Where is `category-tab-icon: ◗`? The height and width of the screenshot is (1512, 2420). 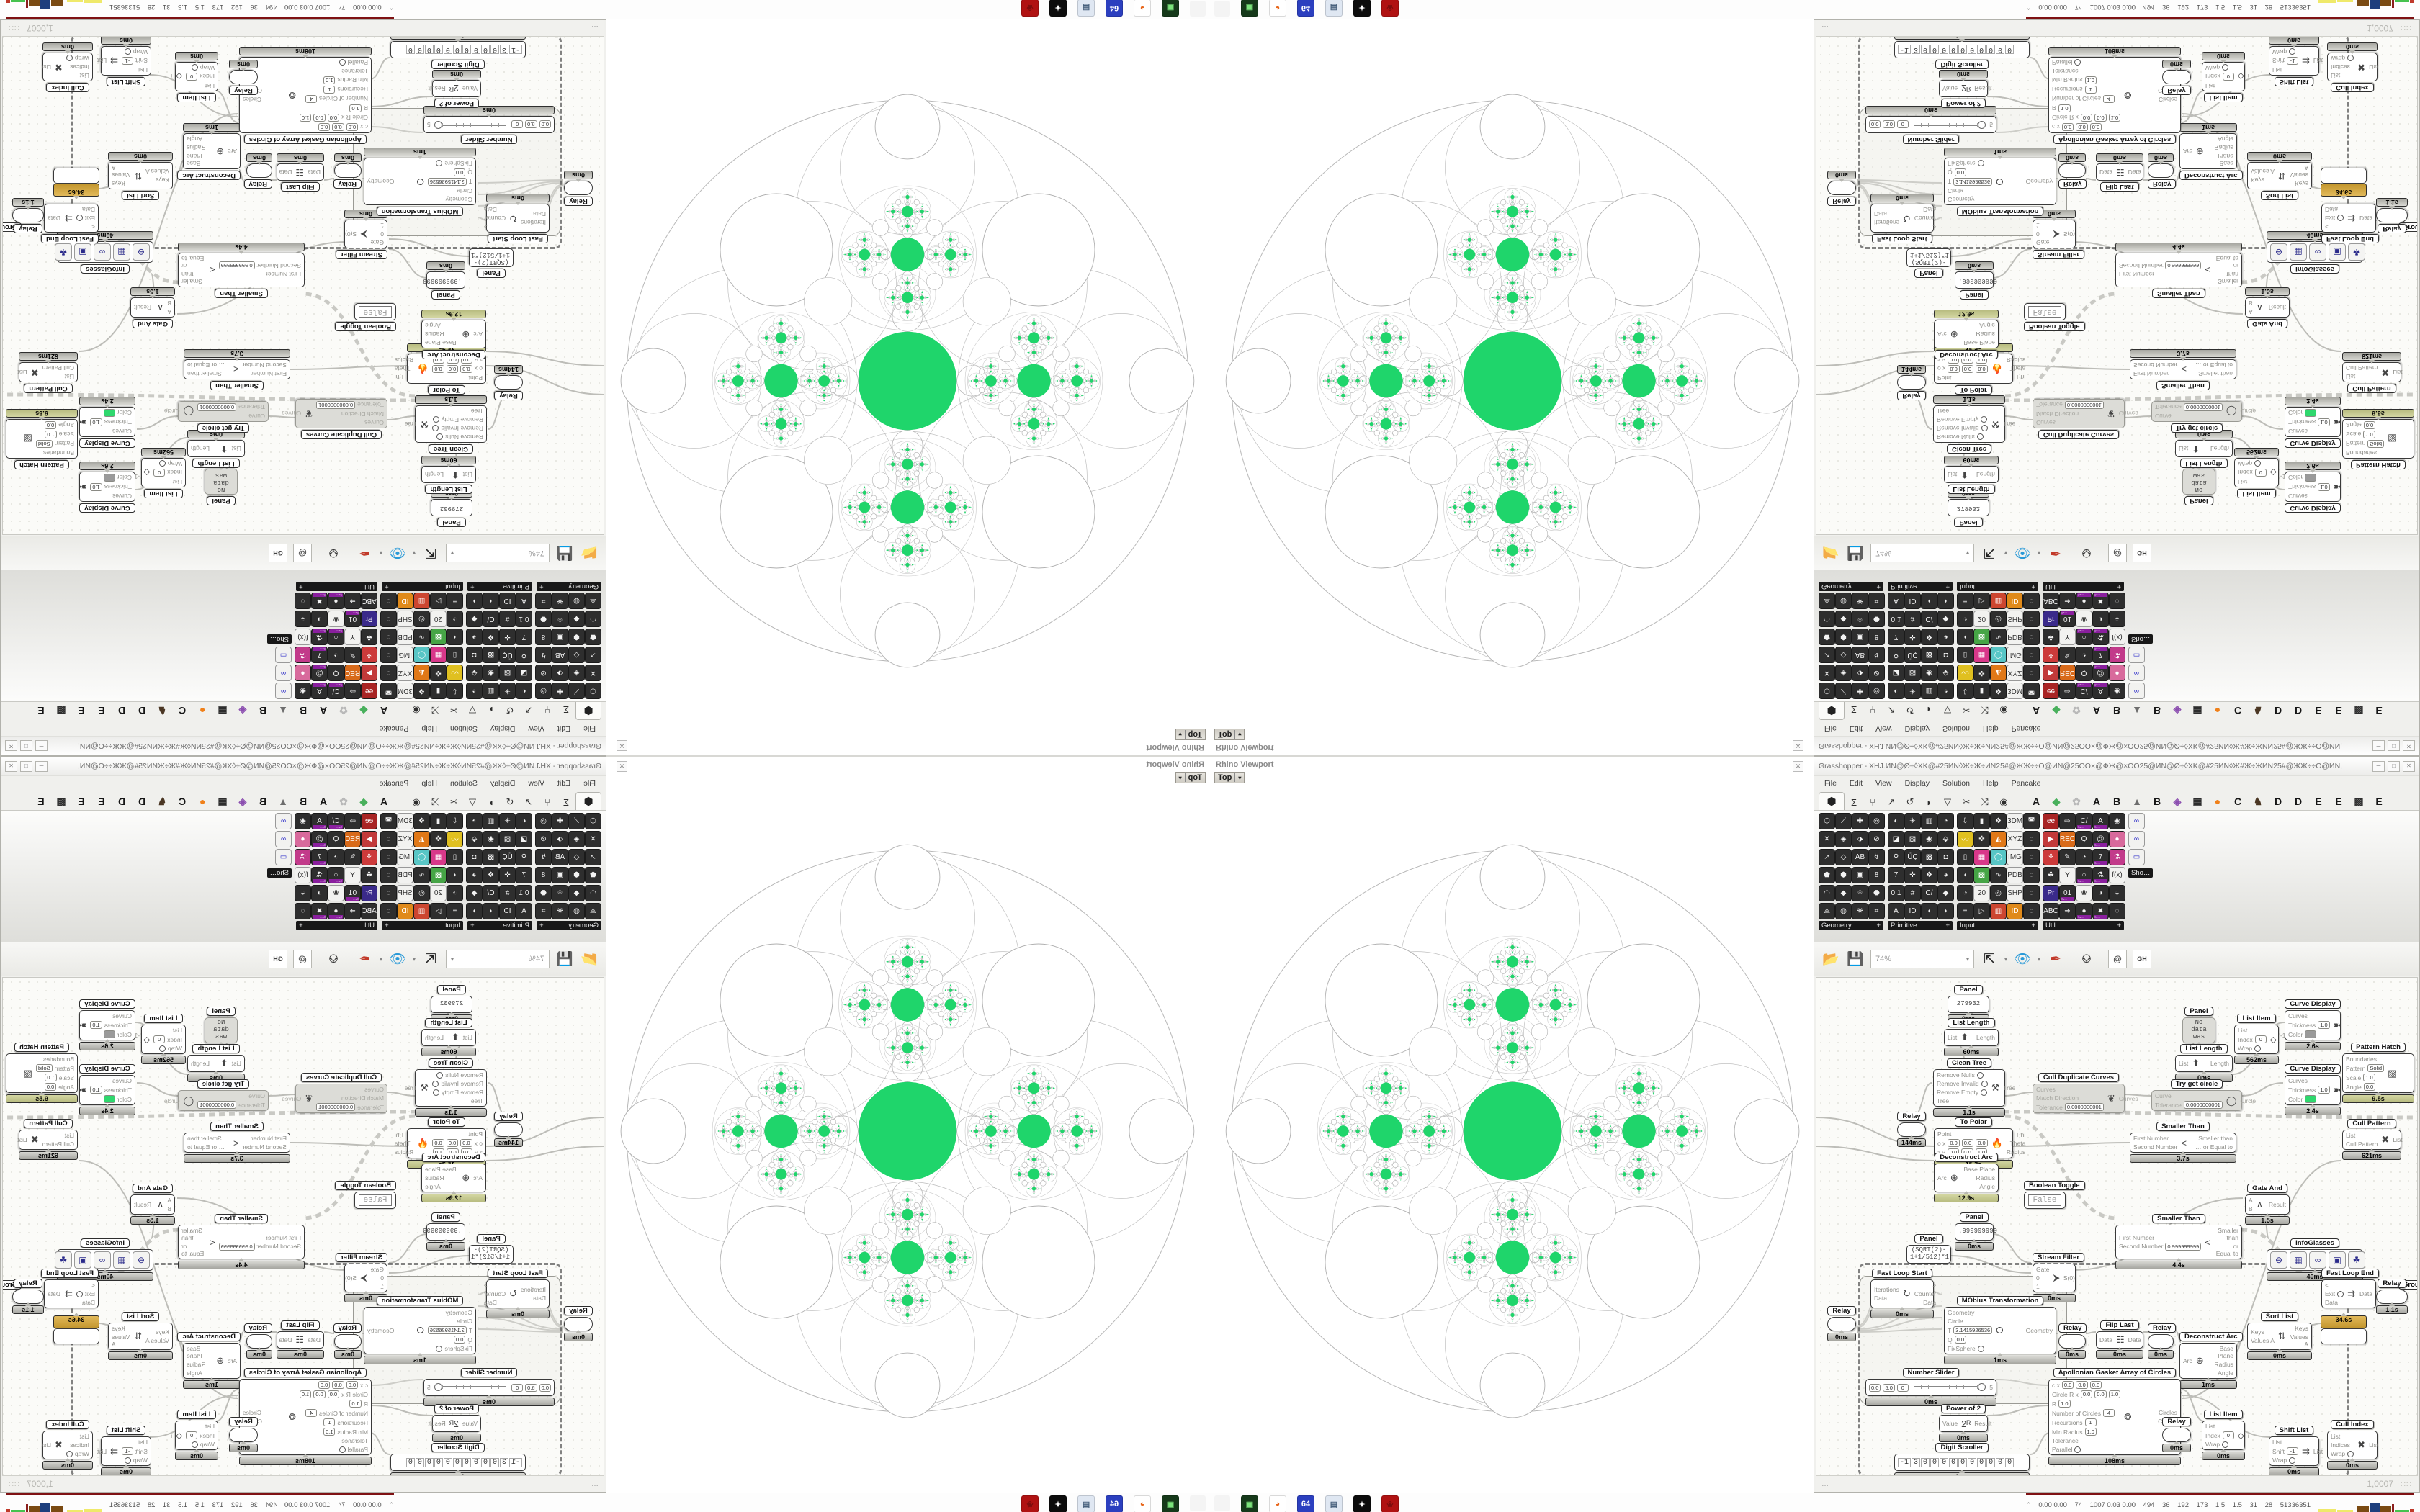 category-tab-icon: ◗ is located at coordinates (1929, 802).